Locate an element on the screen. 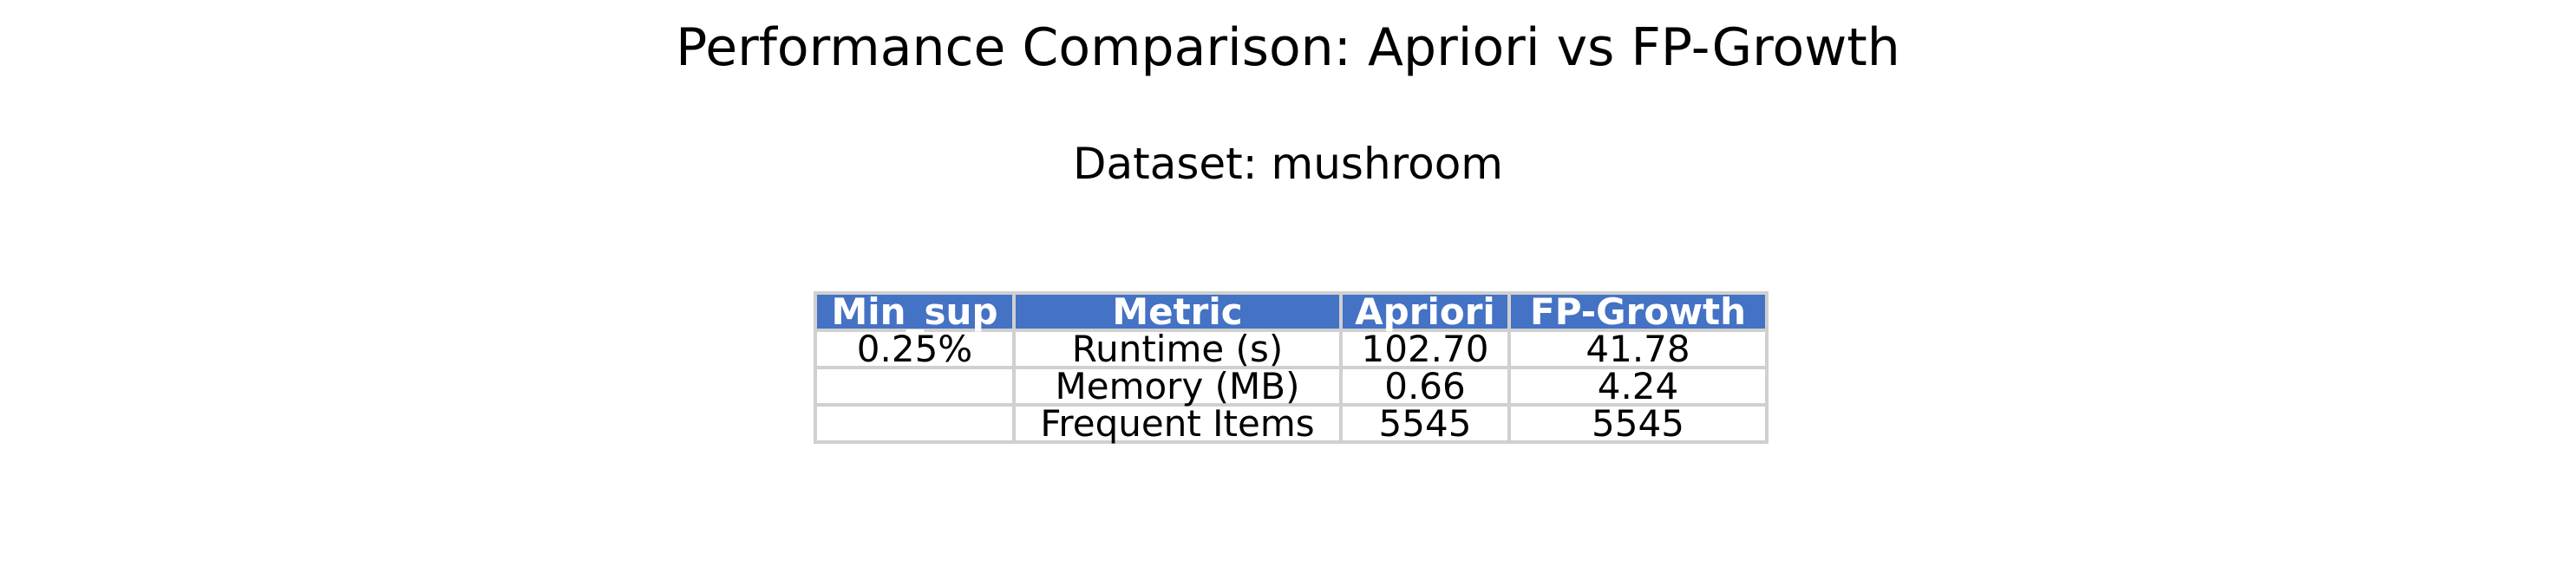 This screenshot has width=2576, height=573. header-fp-growth: FP-Growth is located at coordinates (1638, 312).